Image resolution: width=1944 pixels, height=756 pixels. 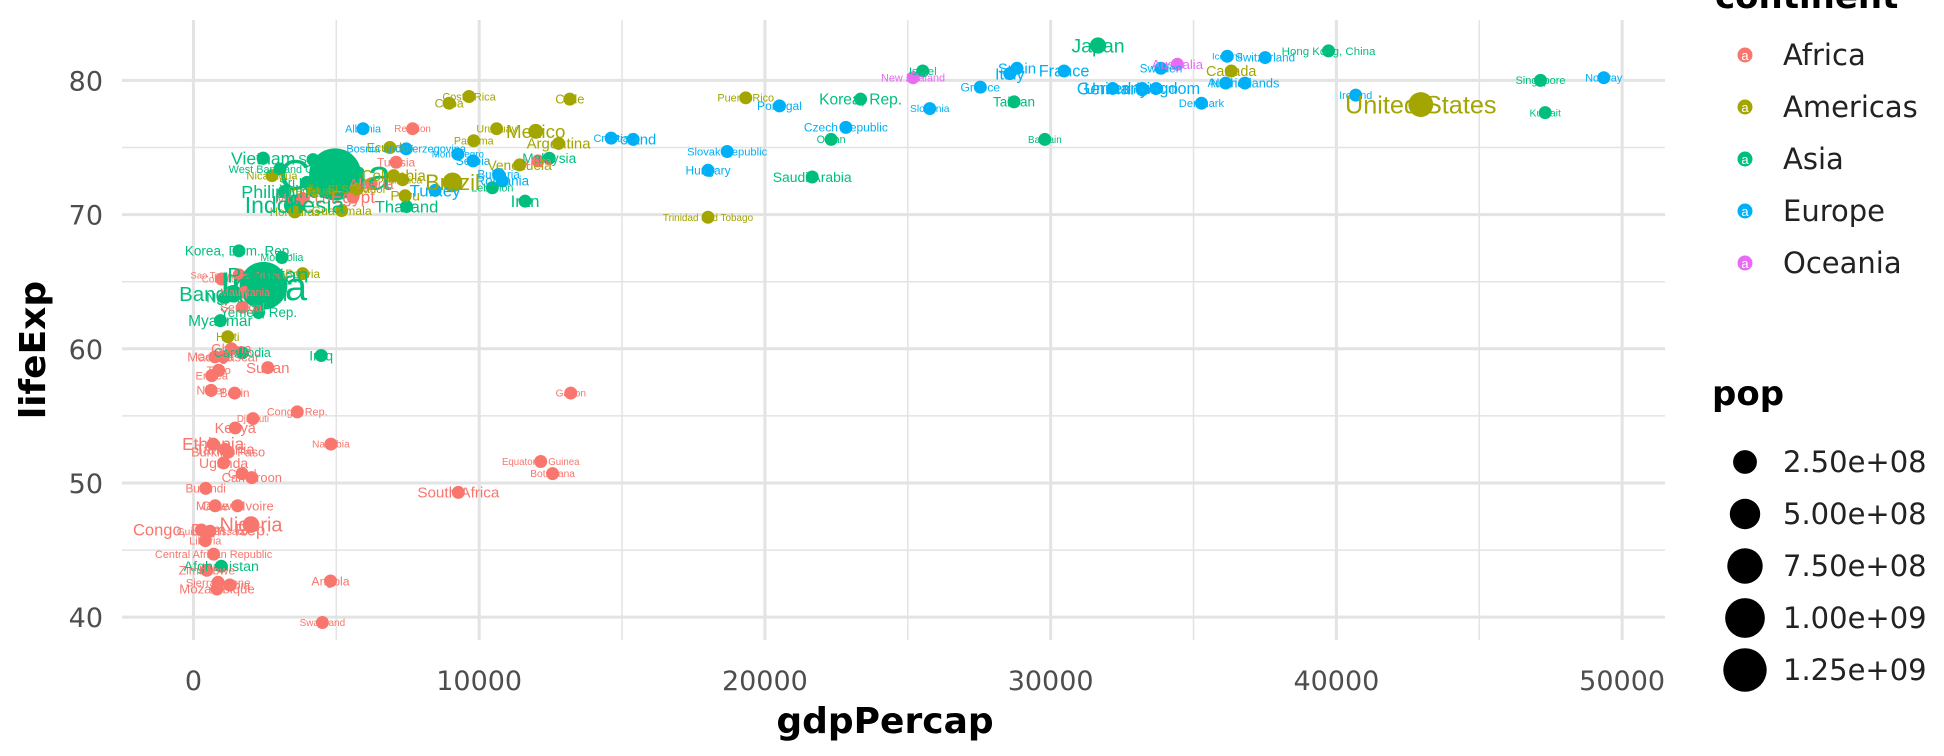 What do you see at coordinates (1064, 72) in the screenshot?
I see `label-france: France` at bounding box center [1064, 72].